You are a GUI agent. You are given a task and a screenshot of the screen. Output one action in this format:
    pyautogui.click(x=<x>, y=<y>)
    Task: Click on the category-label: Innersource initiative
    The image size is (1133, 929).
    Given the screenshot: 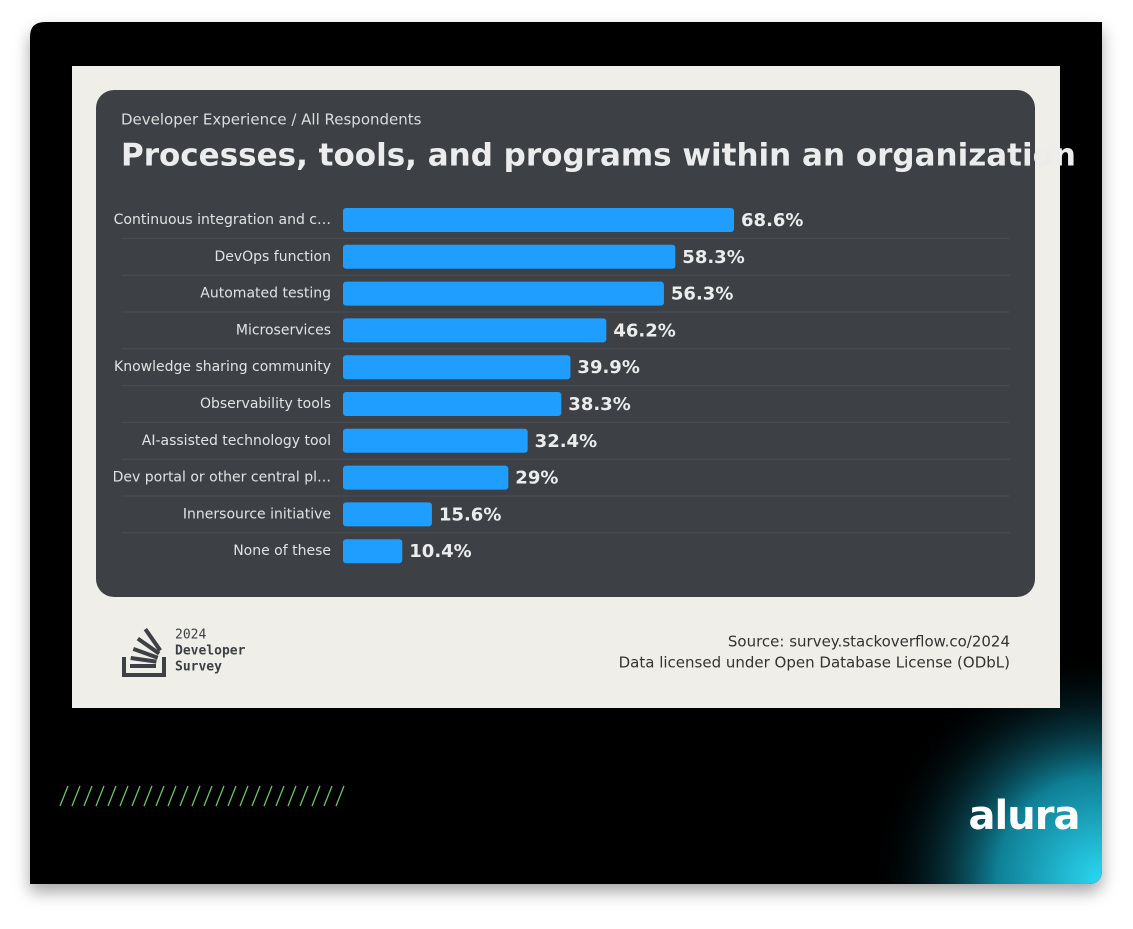 What is the action you would take?
    pyautogui.click(x=257, y=514)
    